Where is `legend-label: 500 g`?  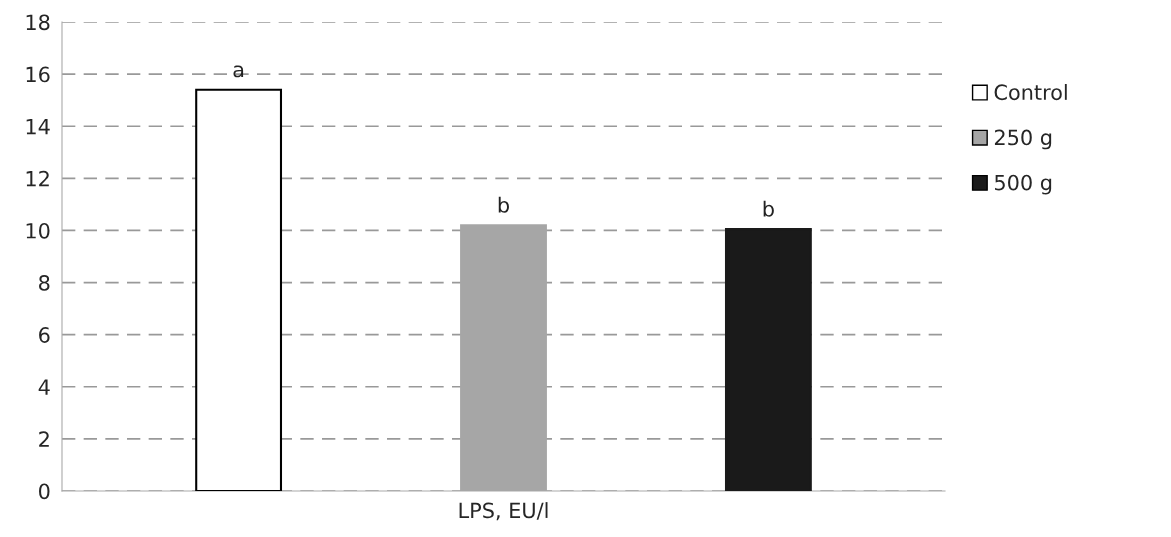 legend-label: 500 g is located at coordinates (1023, 184).